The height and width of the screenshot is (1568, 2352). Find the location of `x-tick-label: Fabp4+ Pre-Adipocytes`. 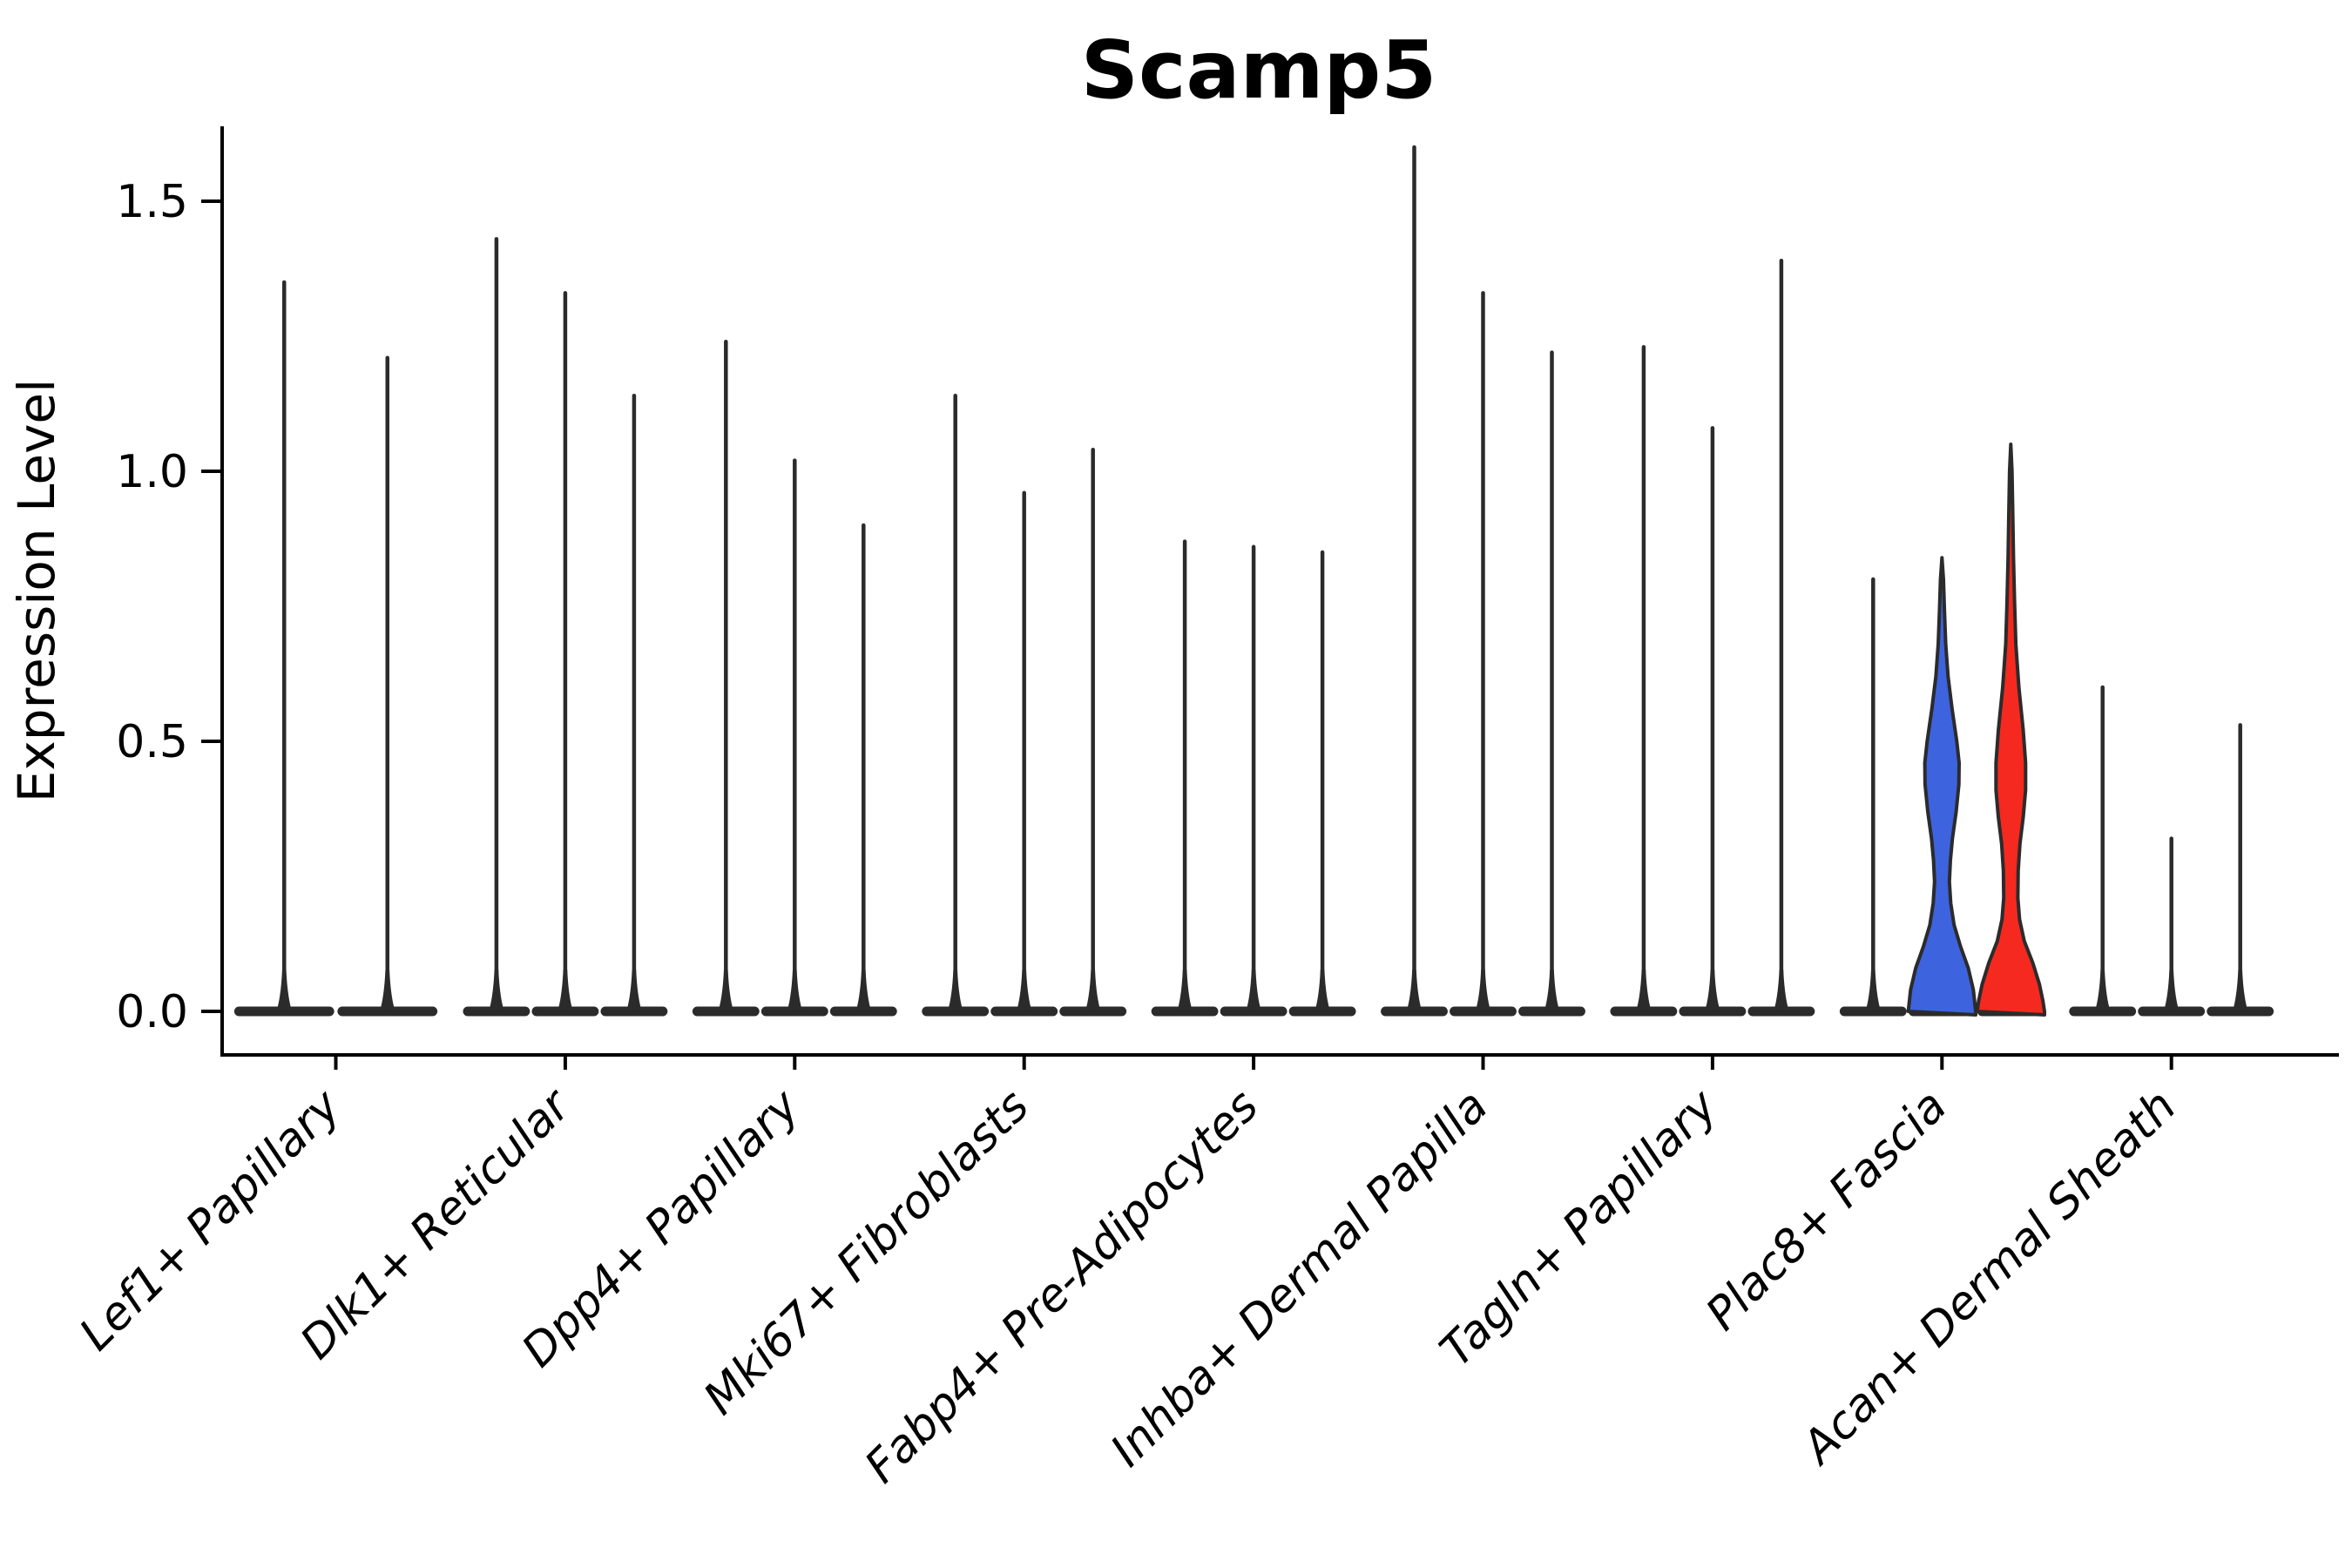

x-tick-label: Fabp4+ Pre-Adipocytes is located at coordinates (1062, 1287).